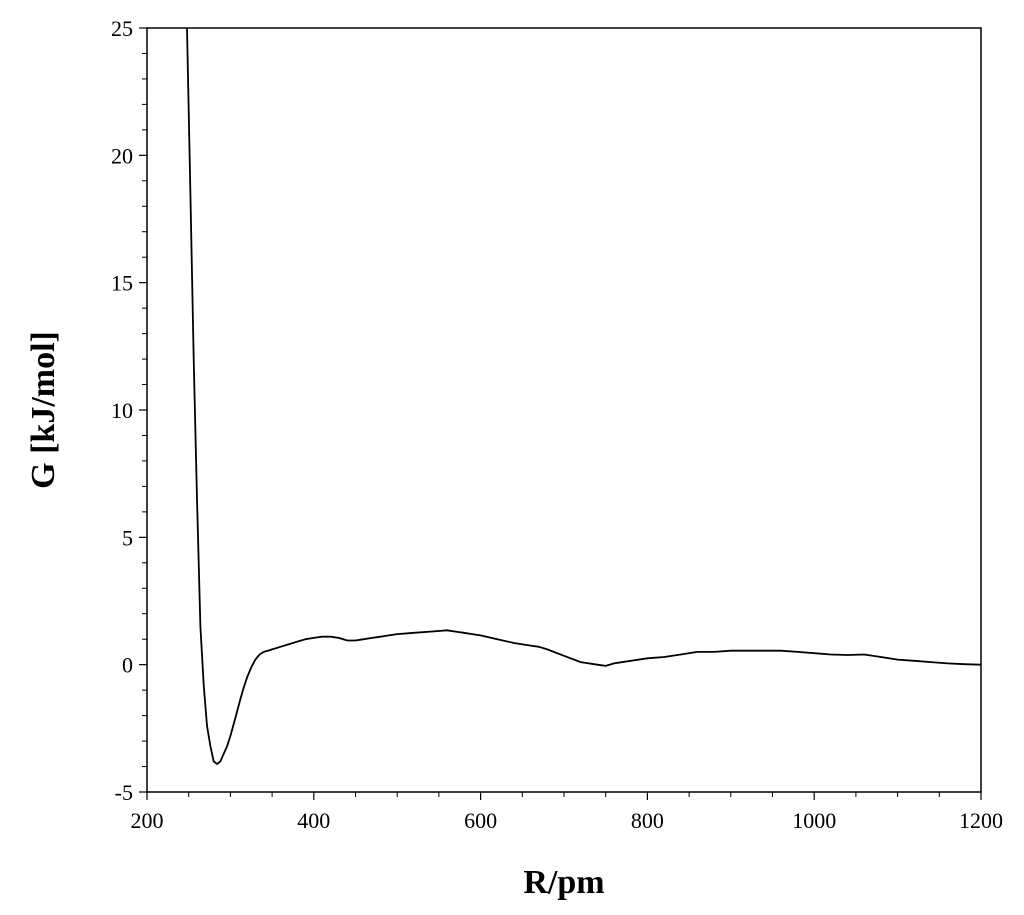 The width and height of the screenshot is (1024, 915). I want to click on y-tick-label: 25, so click(122, 28).